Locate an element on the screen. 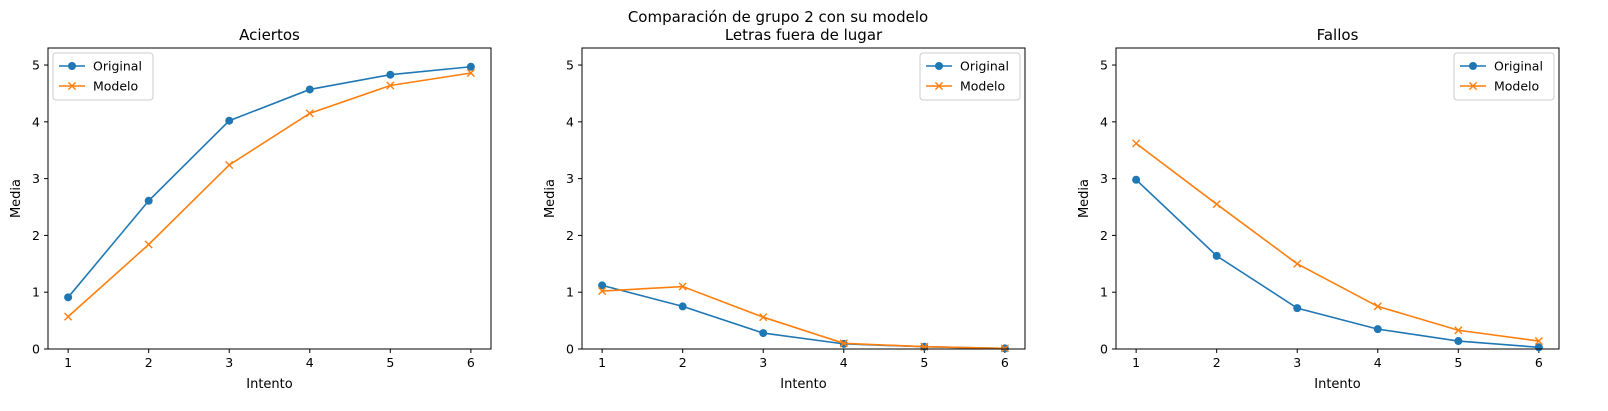  figure-suptitle: Comparación de grupo 2 con su modelo is located at coordinates (778, 17).